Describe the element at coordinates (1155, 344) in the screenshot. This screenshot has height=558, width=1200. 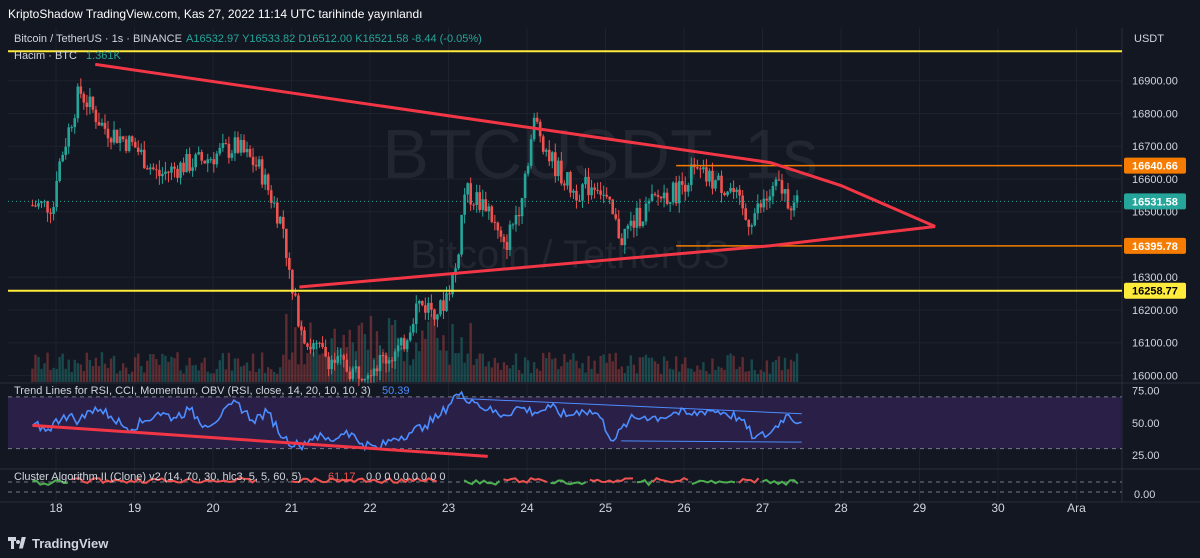
I see `price-tick-label: 16100.00` at that location.